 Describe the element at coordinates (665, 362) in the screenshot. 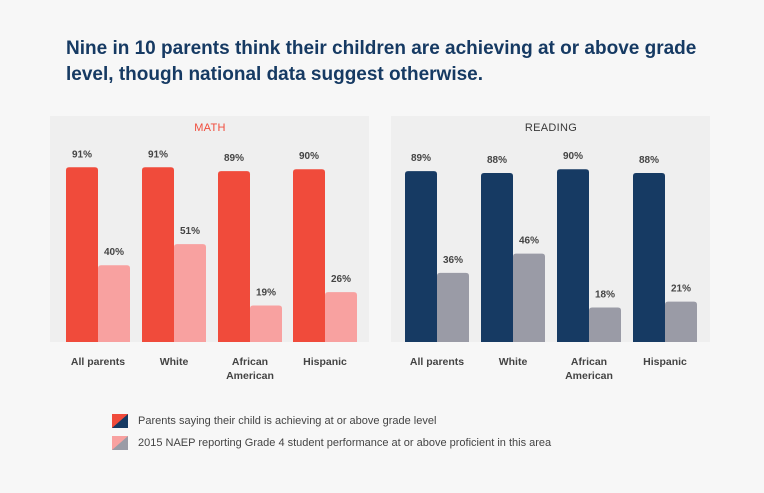

I see `reading-category-label-3: Hispanic` at that location.